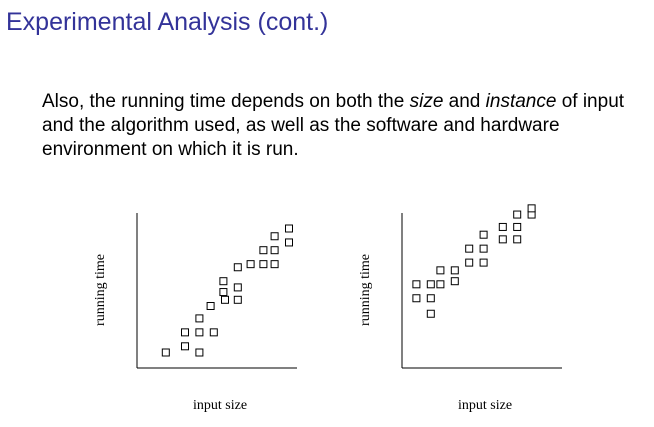 The width and height of the screenshot is (654, 427). What do you see at coordinates (464, 101) in the screenshot?
I see `text: and` at bounding box center [464, 101].